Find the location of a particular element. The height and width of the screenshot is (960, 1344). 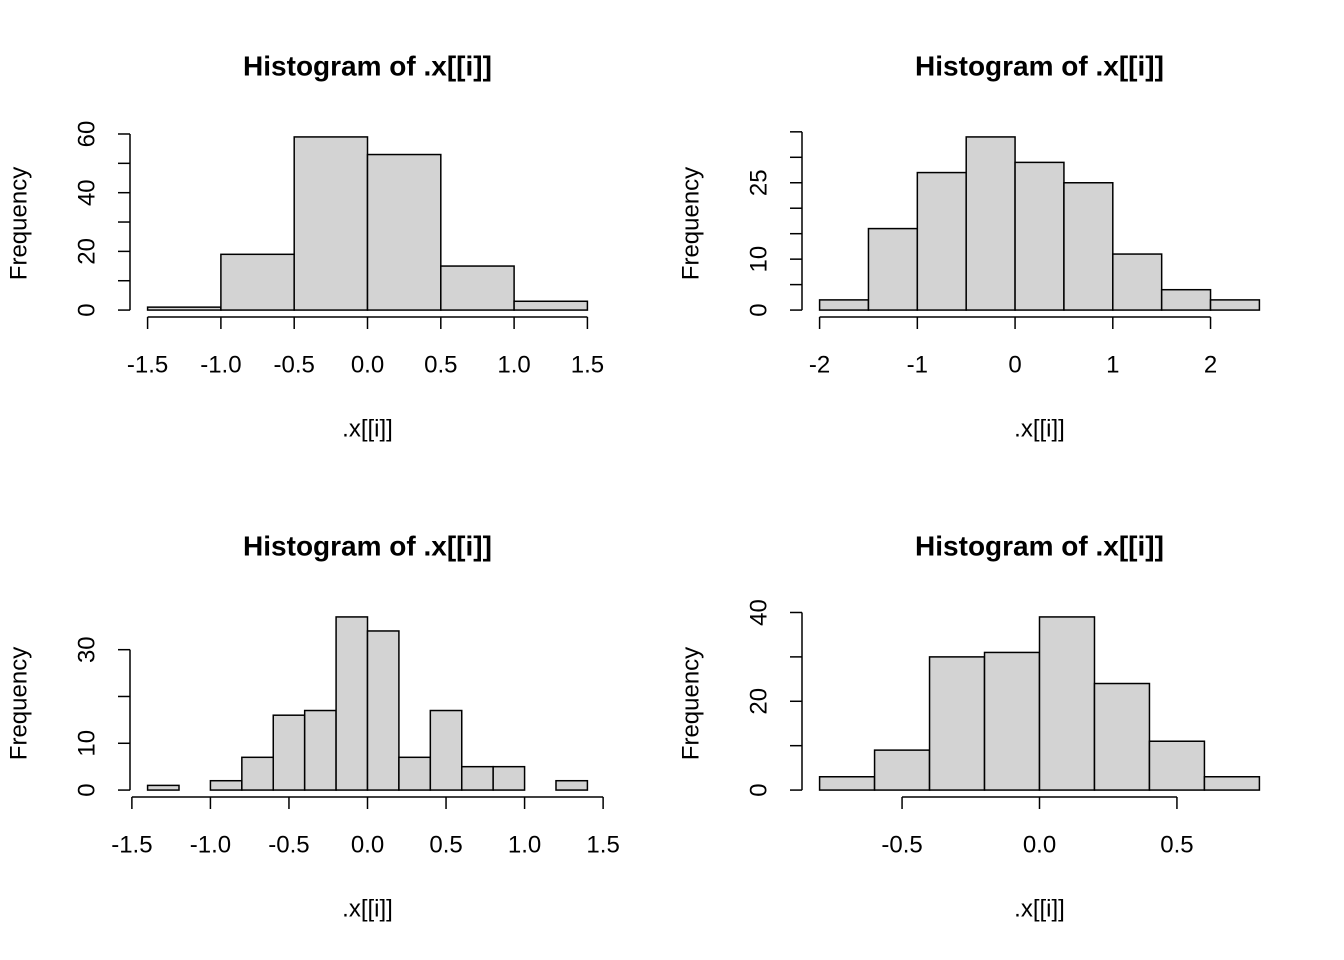

x-tick-label: -2 is located at coordinates (819, 364).